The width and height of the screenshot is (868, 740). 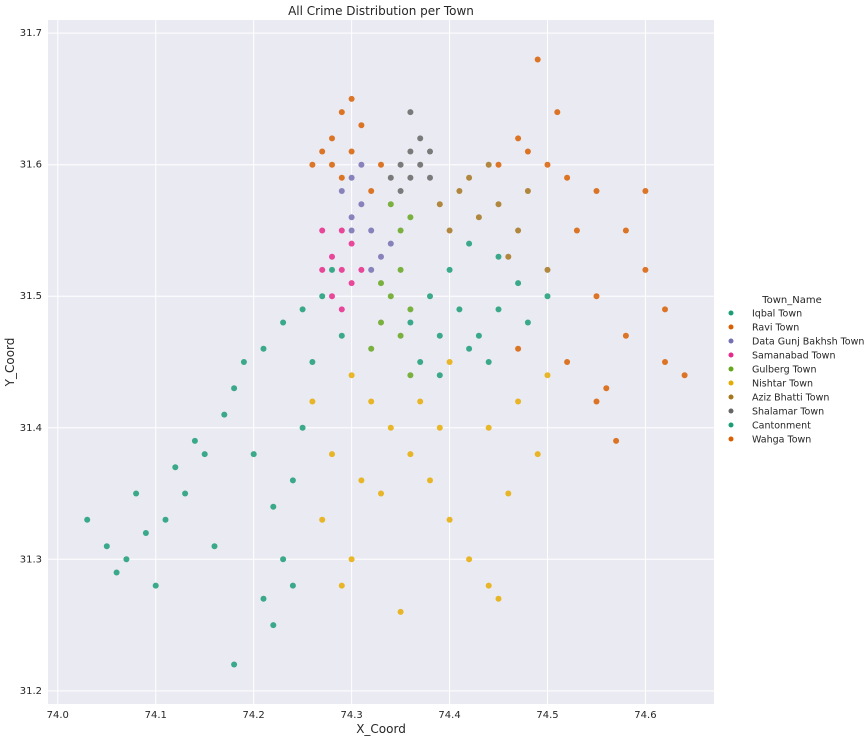 What do you see at coordinates (781, 440) in the screenshot?
I see `legend-label: Wahga Town` at bounding box center [781, 440].